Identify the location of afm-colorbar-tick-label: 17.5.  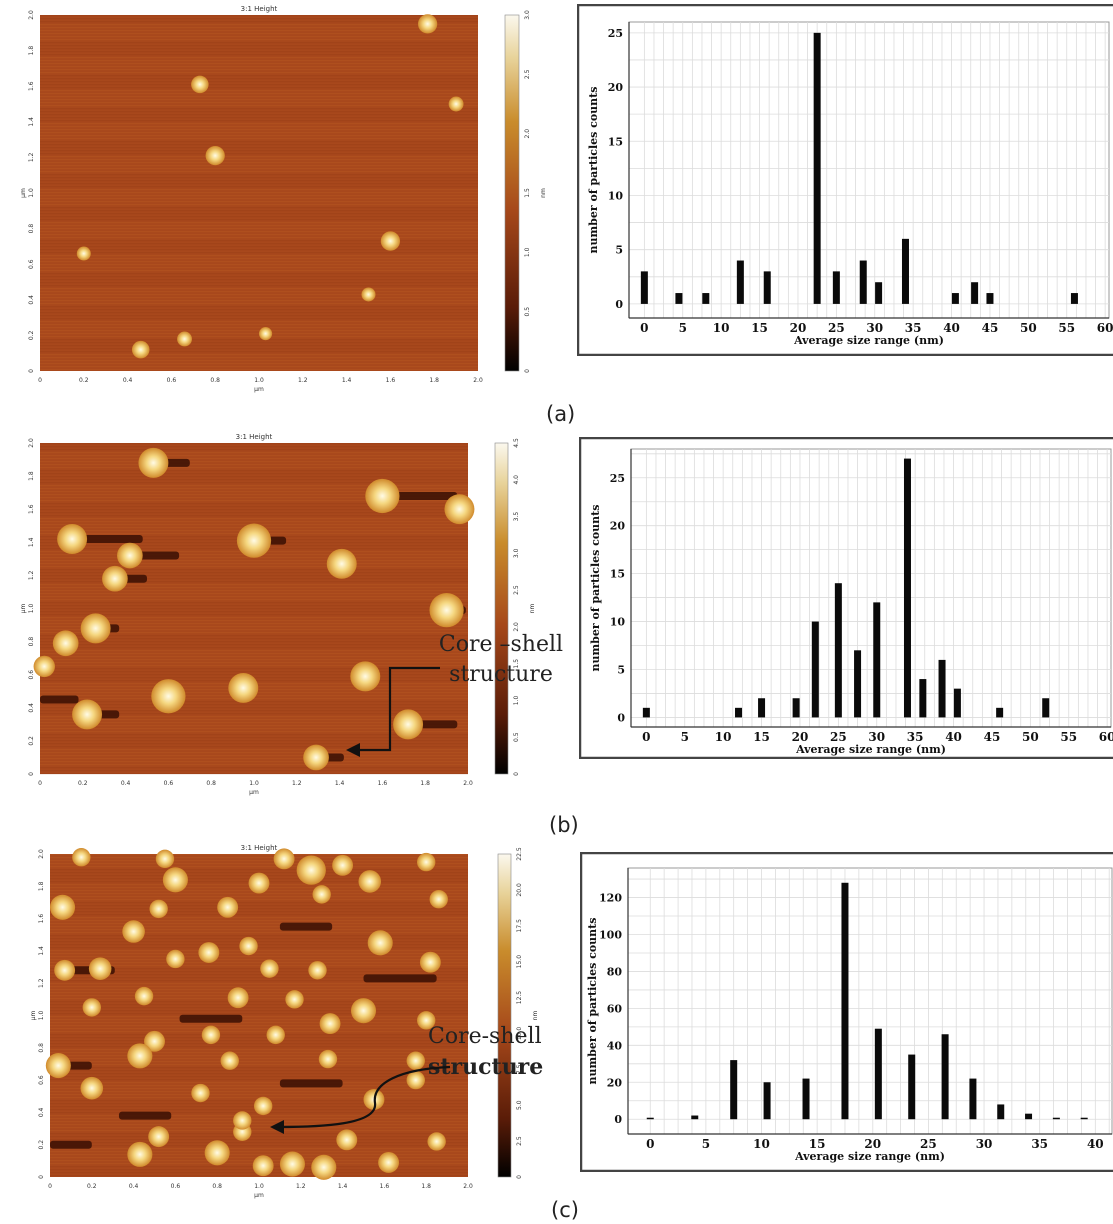
(519, 926).